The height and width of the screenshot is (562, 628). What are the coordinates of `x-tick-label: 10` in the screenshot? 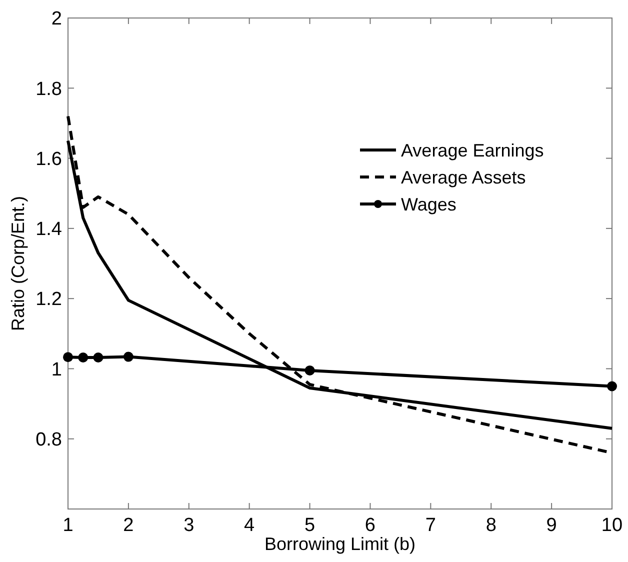 It's located at (612, 525).